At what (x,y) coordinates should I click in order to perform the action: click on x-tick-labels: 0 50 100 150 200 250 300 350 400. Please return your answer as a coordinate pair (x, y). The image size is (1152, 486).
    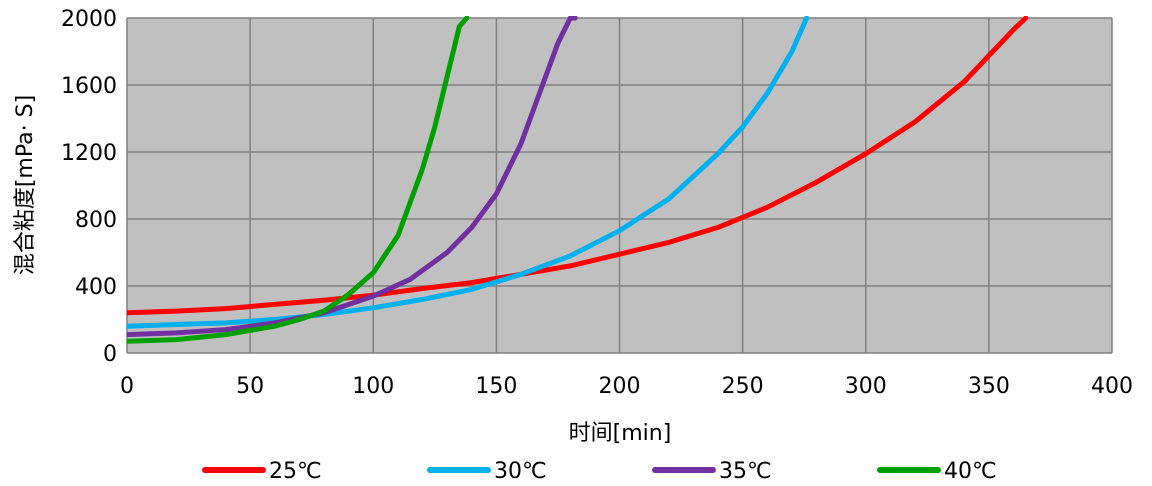
    Looking at the image, I should click on (626, 386).